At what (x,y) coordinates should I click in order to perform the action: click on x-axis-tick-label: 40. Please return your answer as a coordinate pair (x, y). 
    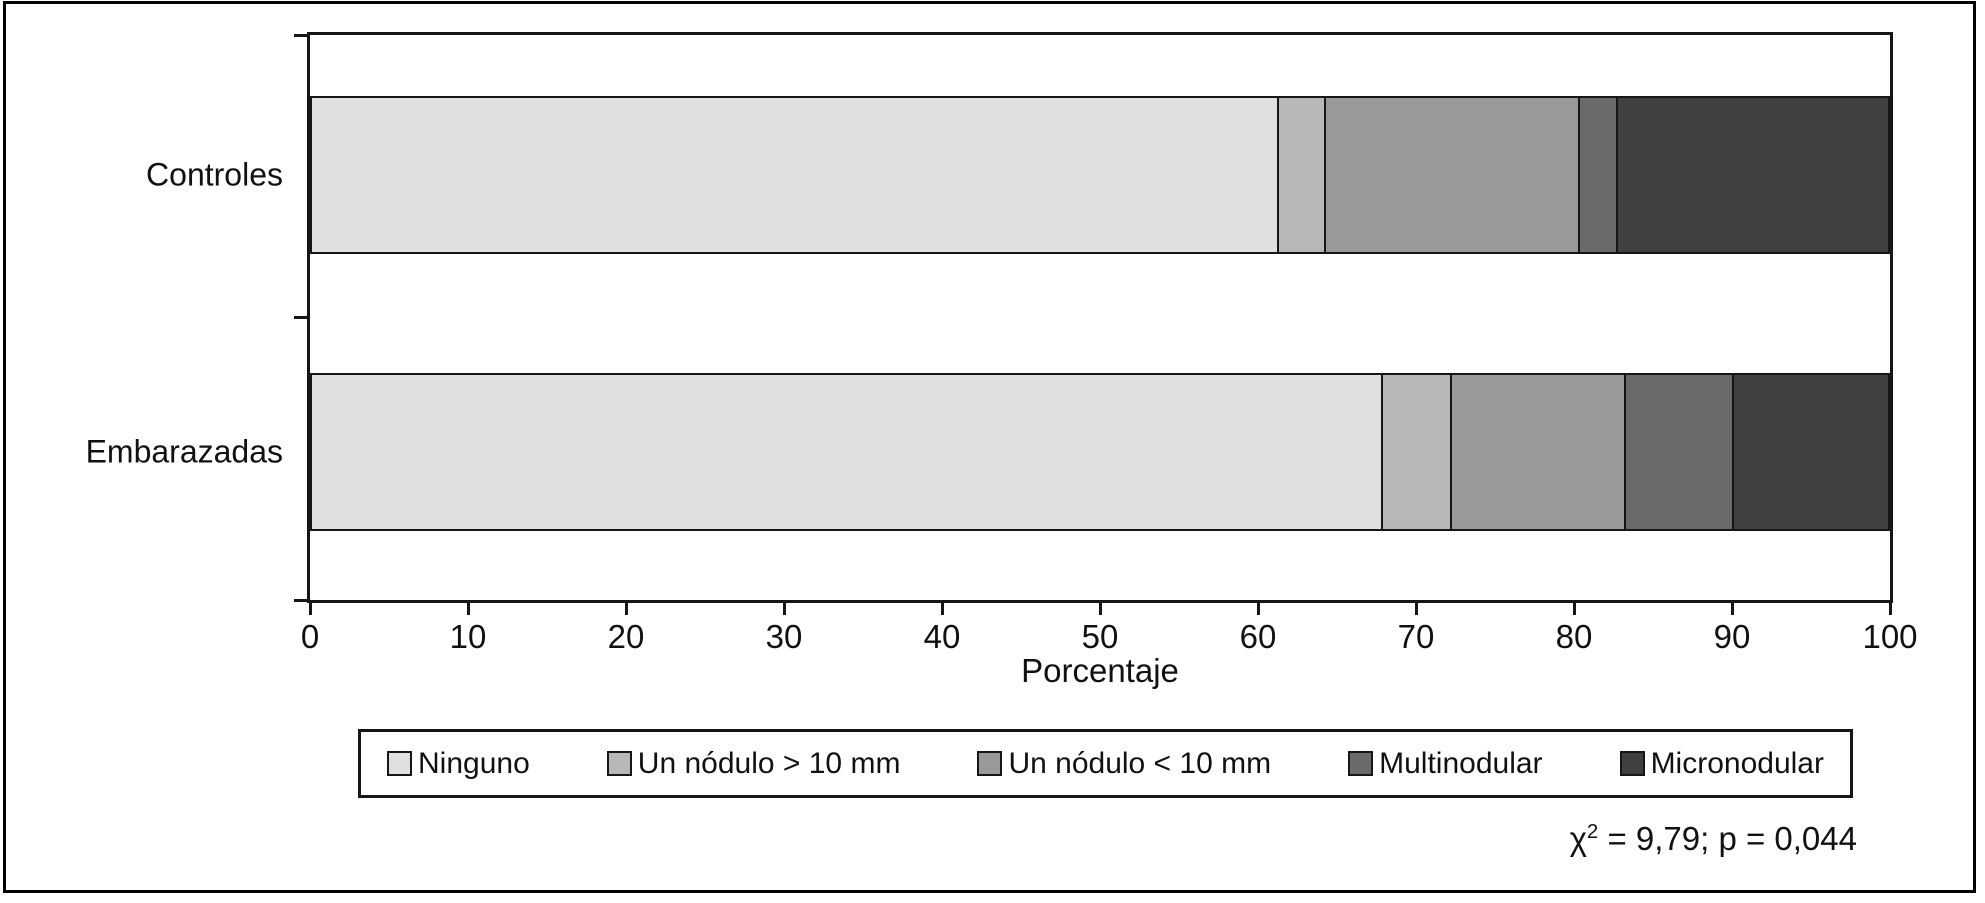
    Looking at the image, I should click on (942, 636).